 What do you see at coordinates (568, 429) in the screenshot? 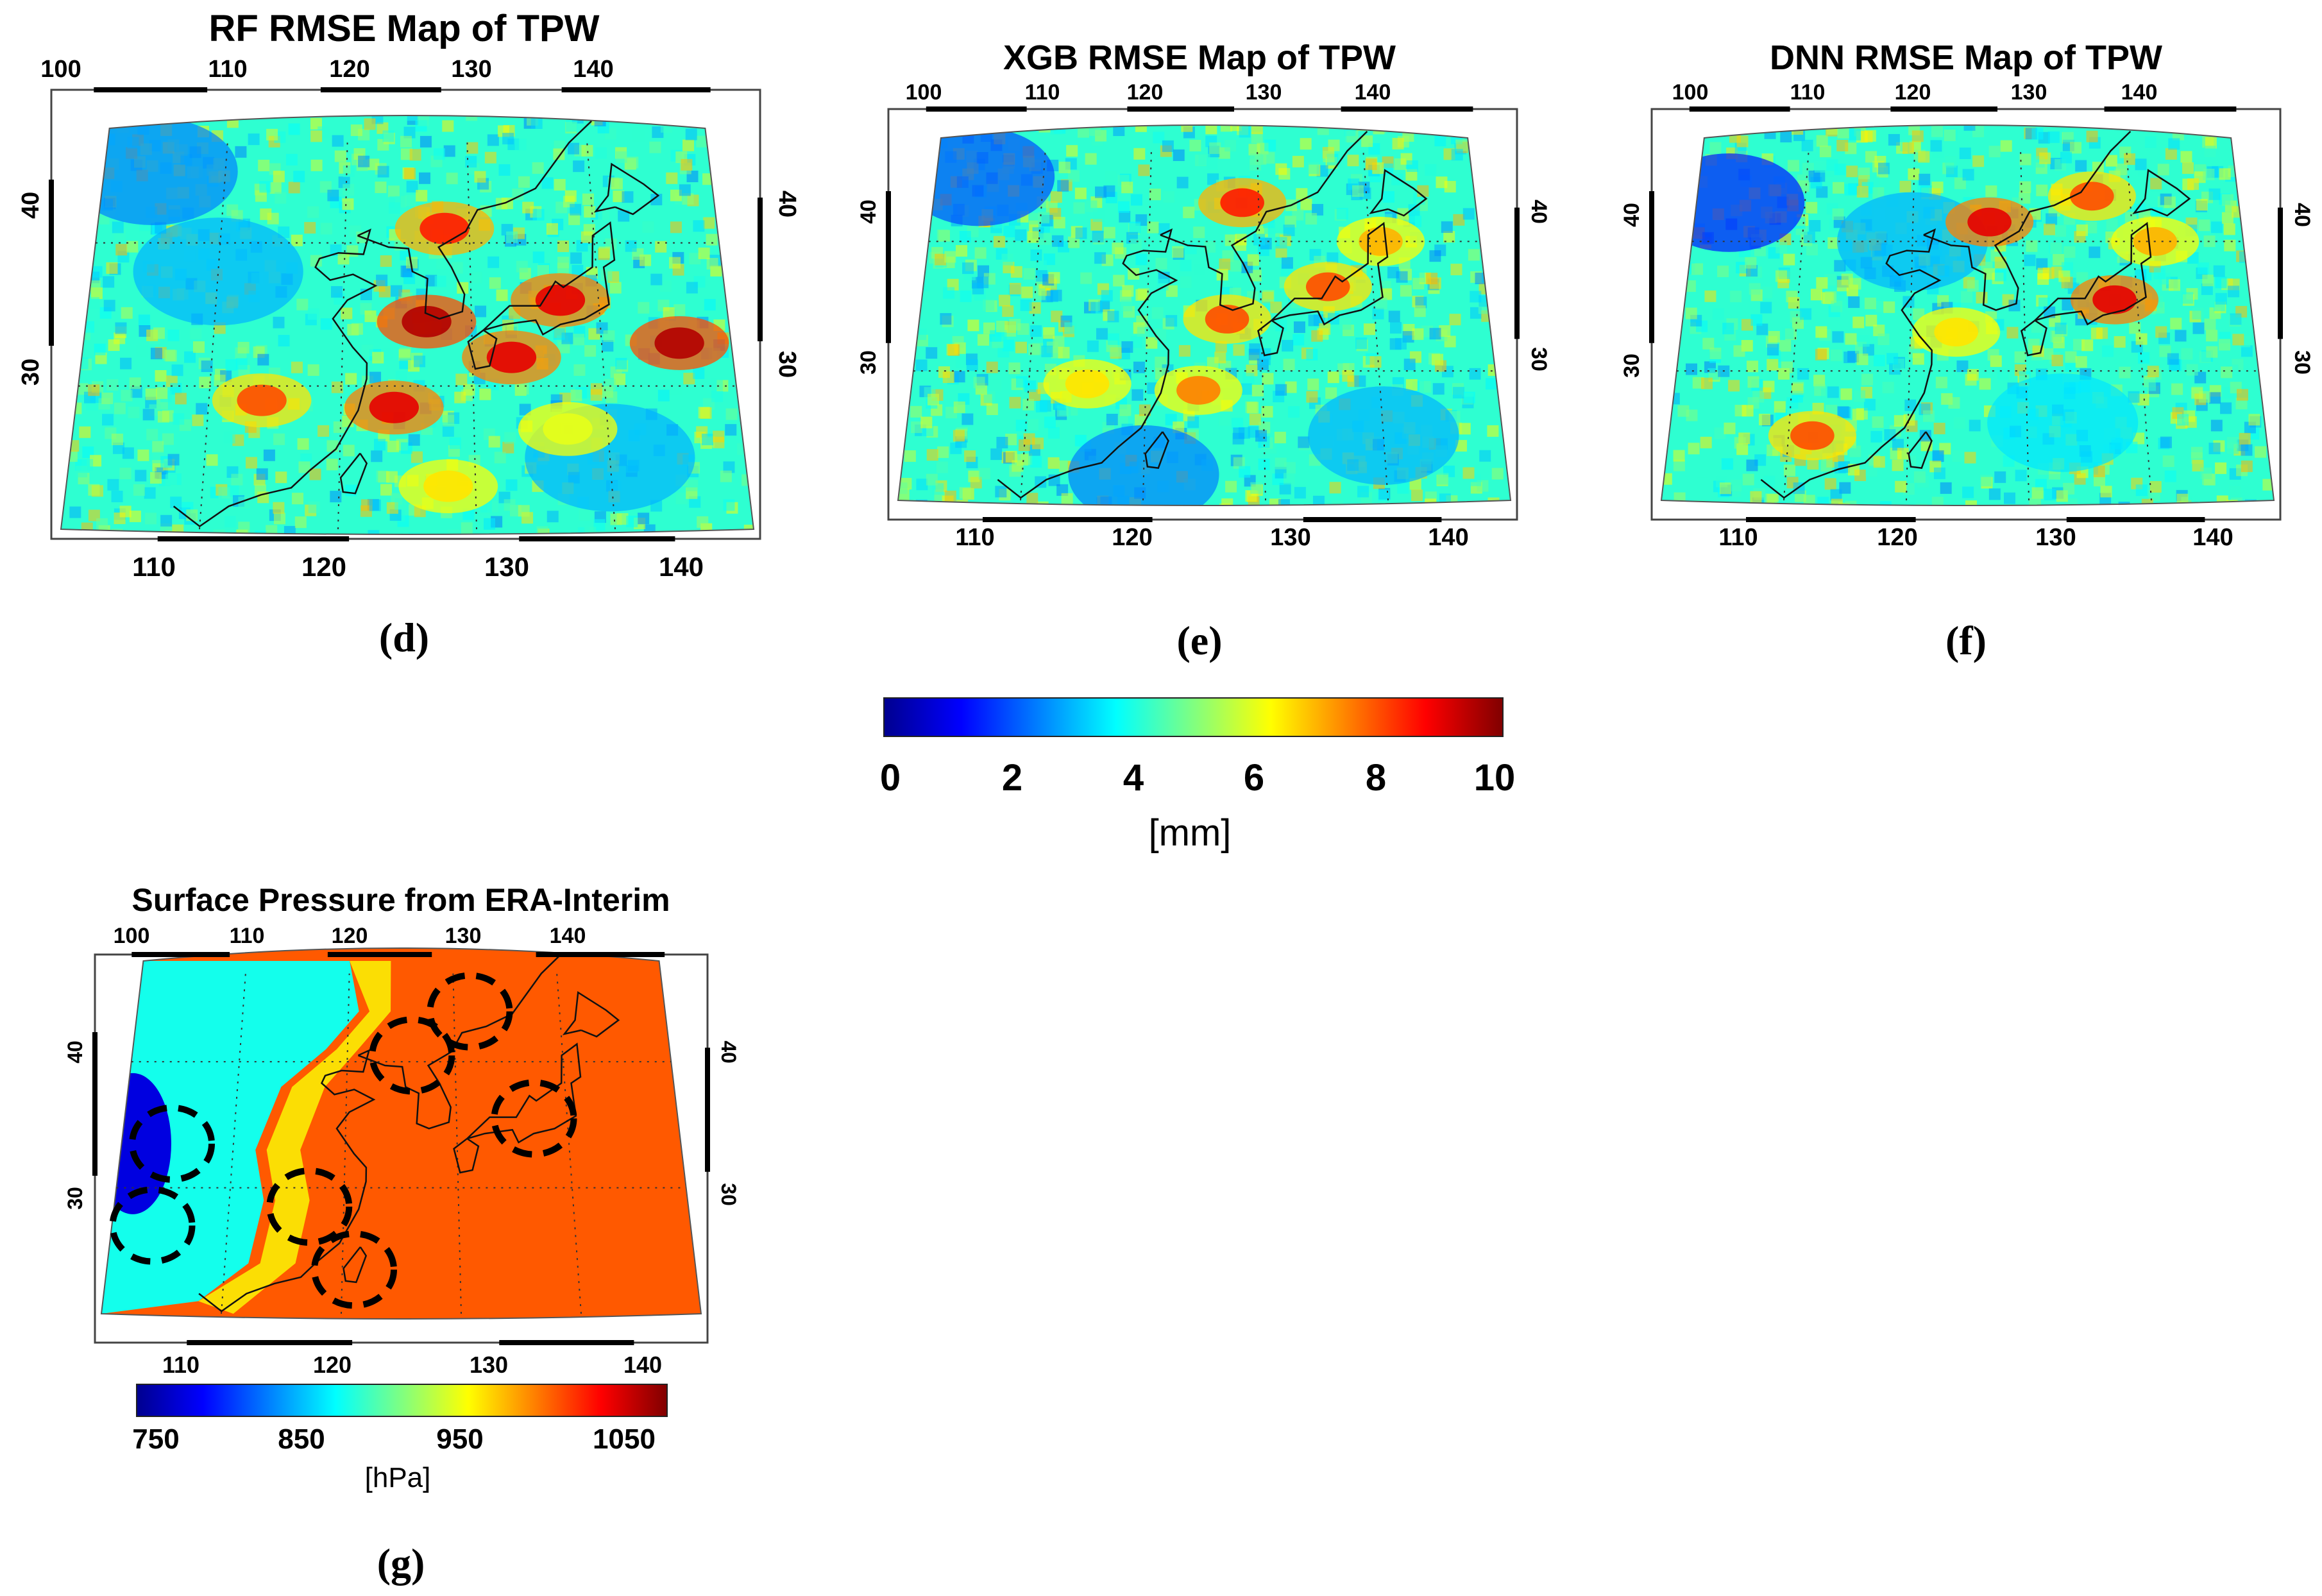
I see `panel-d-hotspot` at bounding box center [568, 429].